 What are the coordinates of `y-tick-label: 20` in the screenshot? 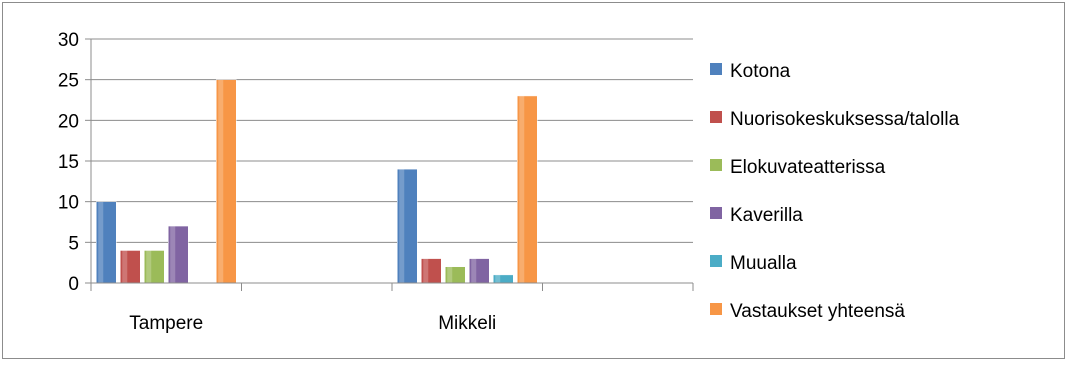 It's located at (68, 121).